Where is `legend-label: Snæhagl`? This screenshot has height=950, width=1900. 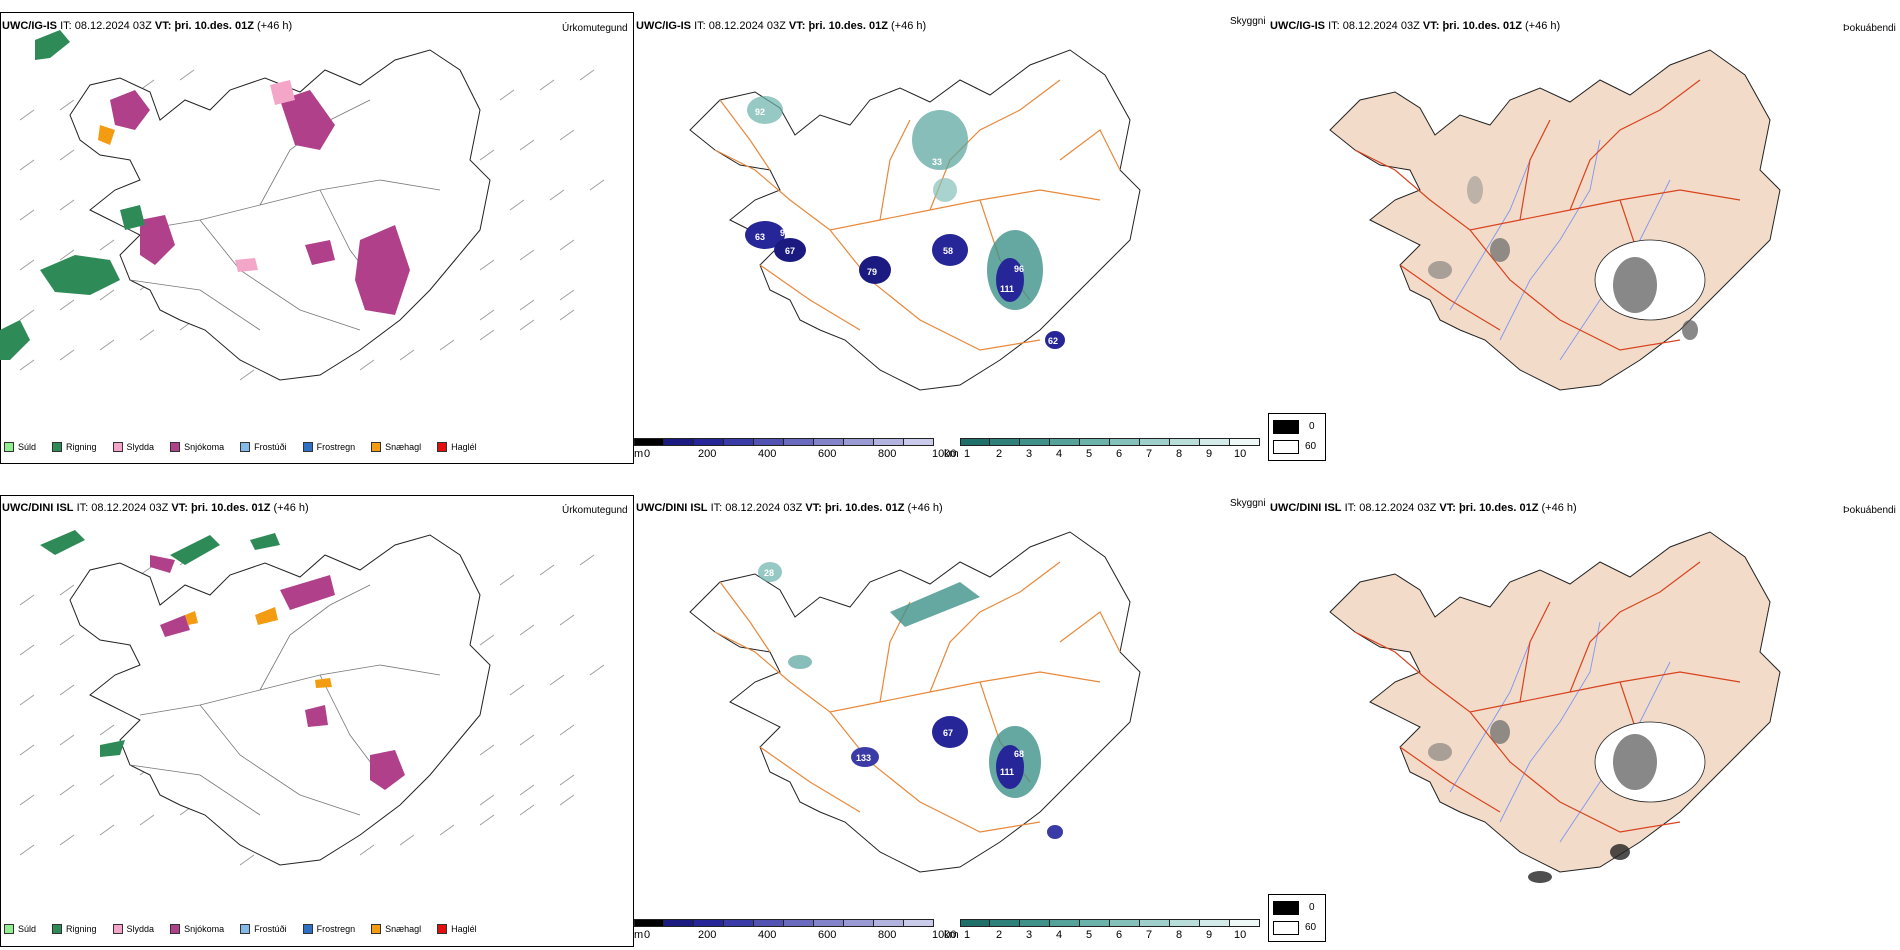
legend-label: Snæhagl is located at coordinates (403, 929).